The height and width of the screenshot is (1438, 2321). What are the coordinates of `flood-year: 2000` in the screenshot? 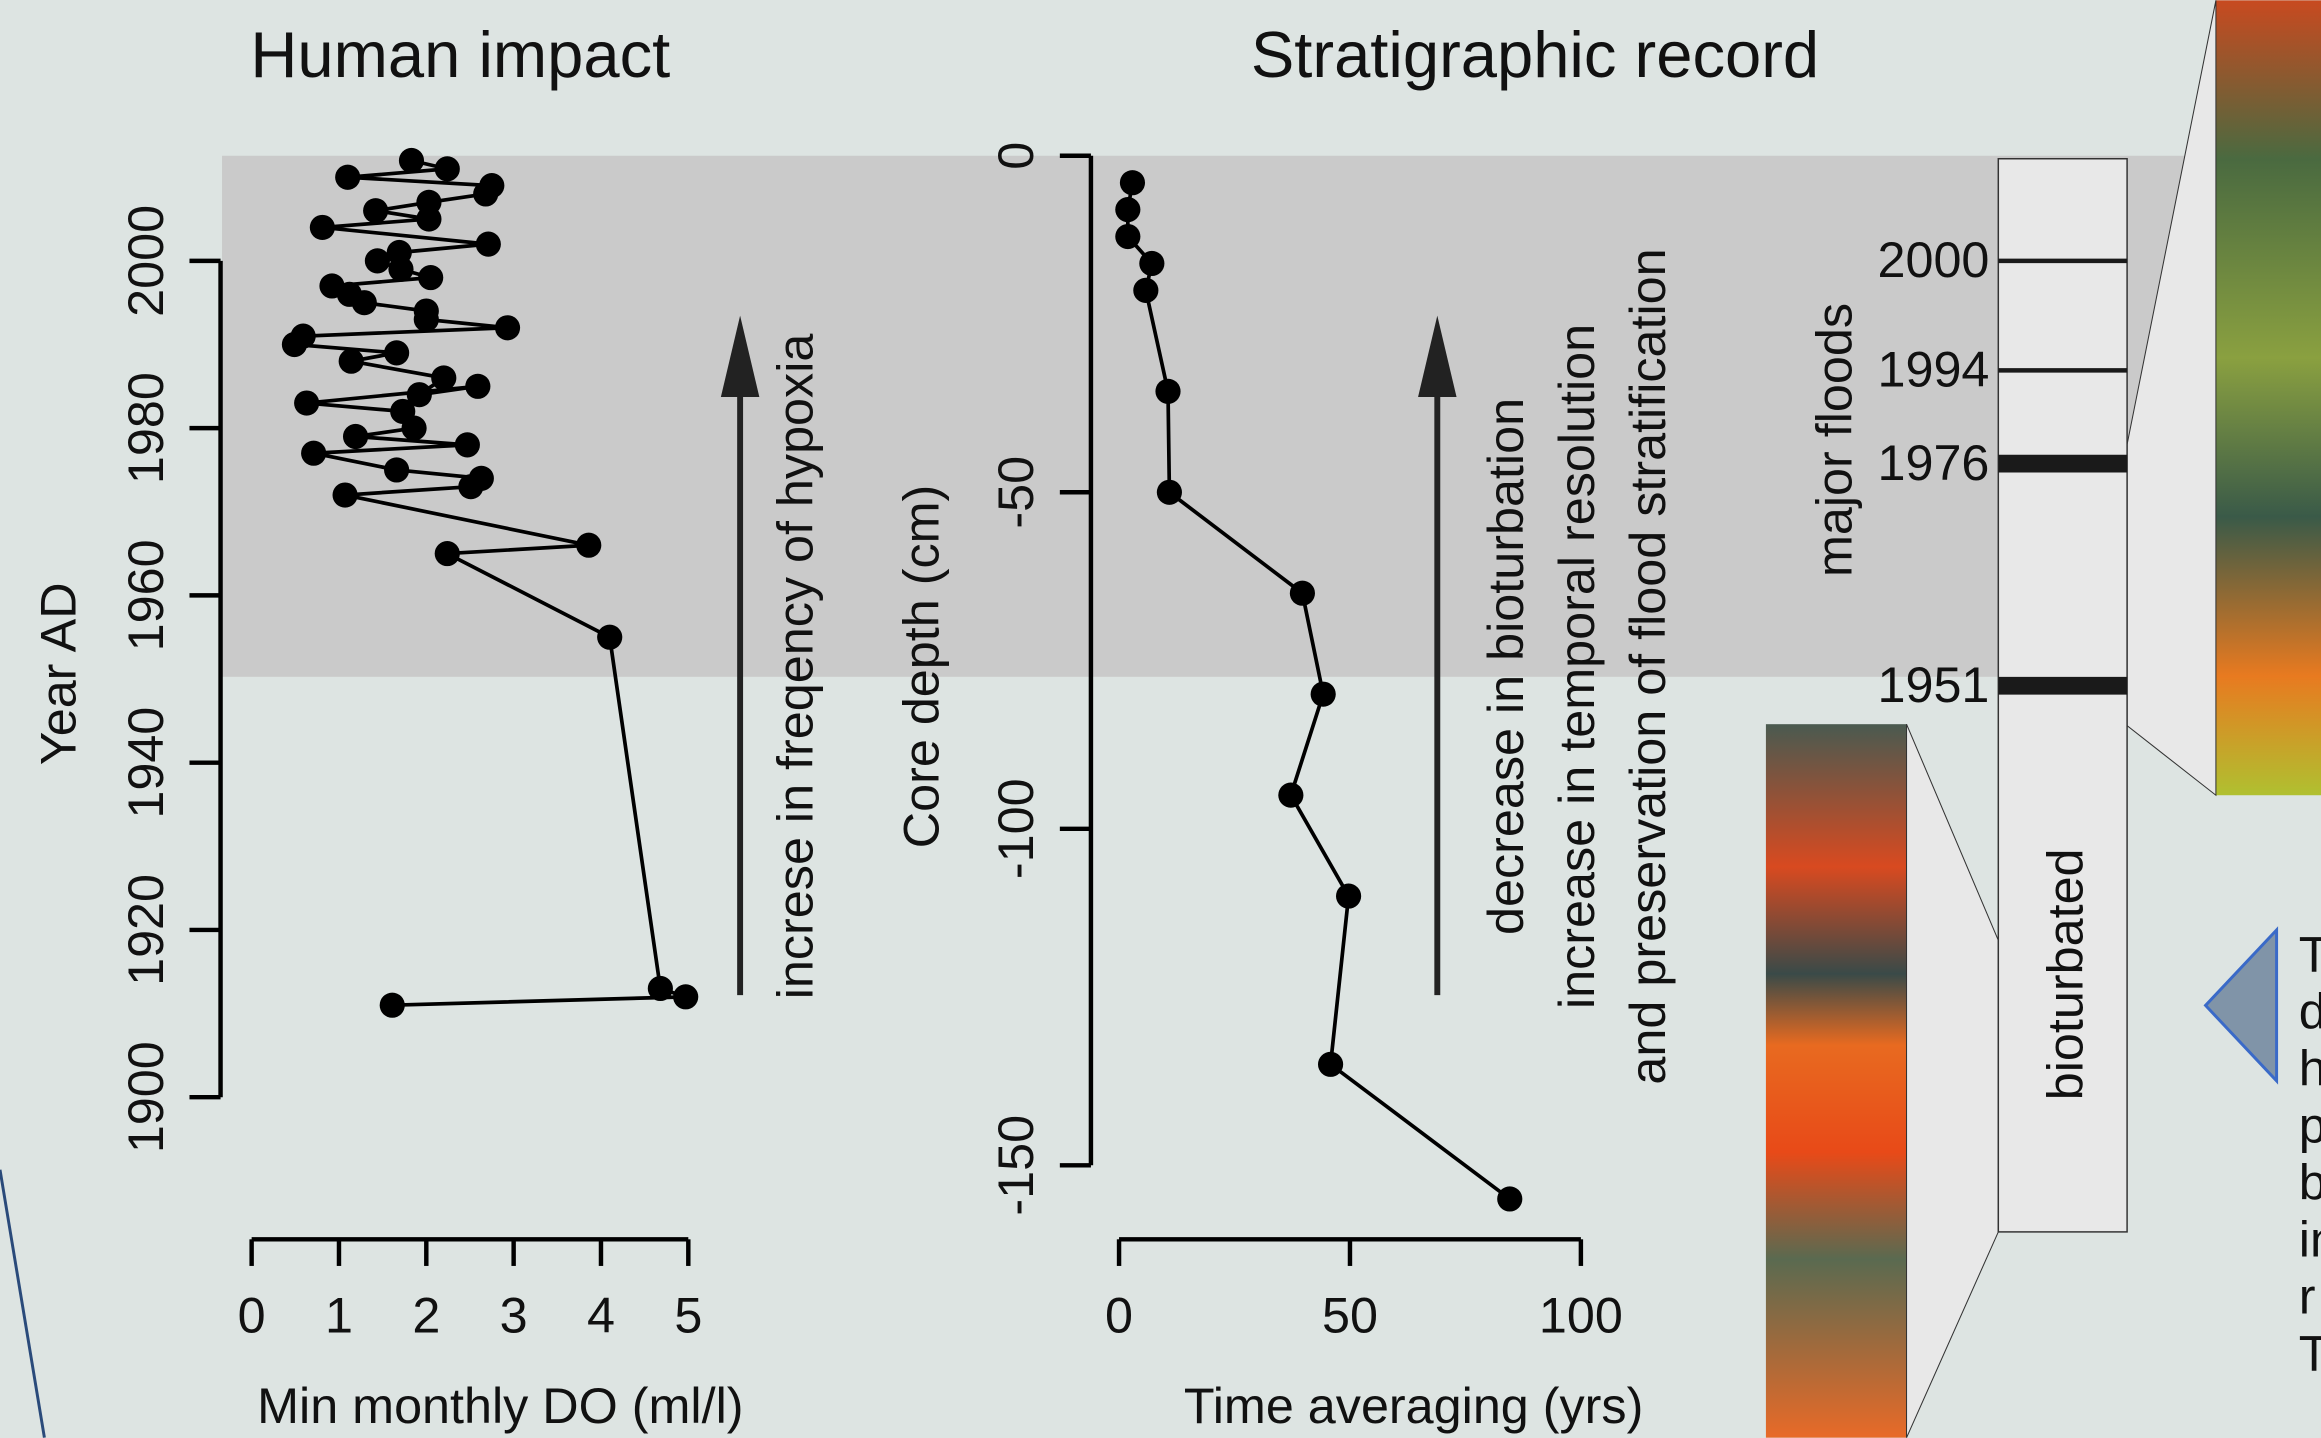 It's located at (1933, 259).